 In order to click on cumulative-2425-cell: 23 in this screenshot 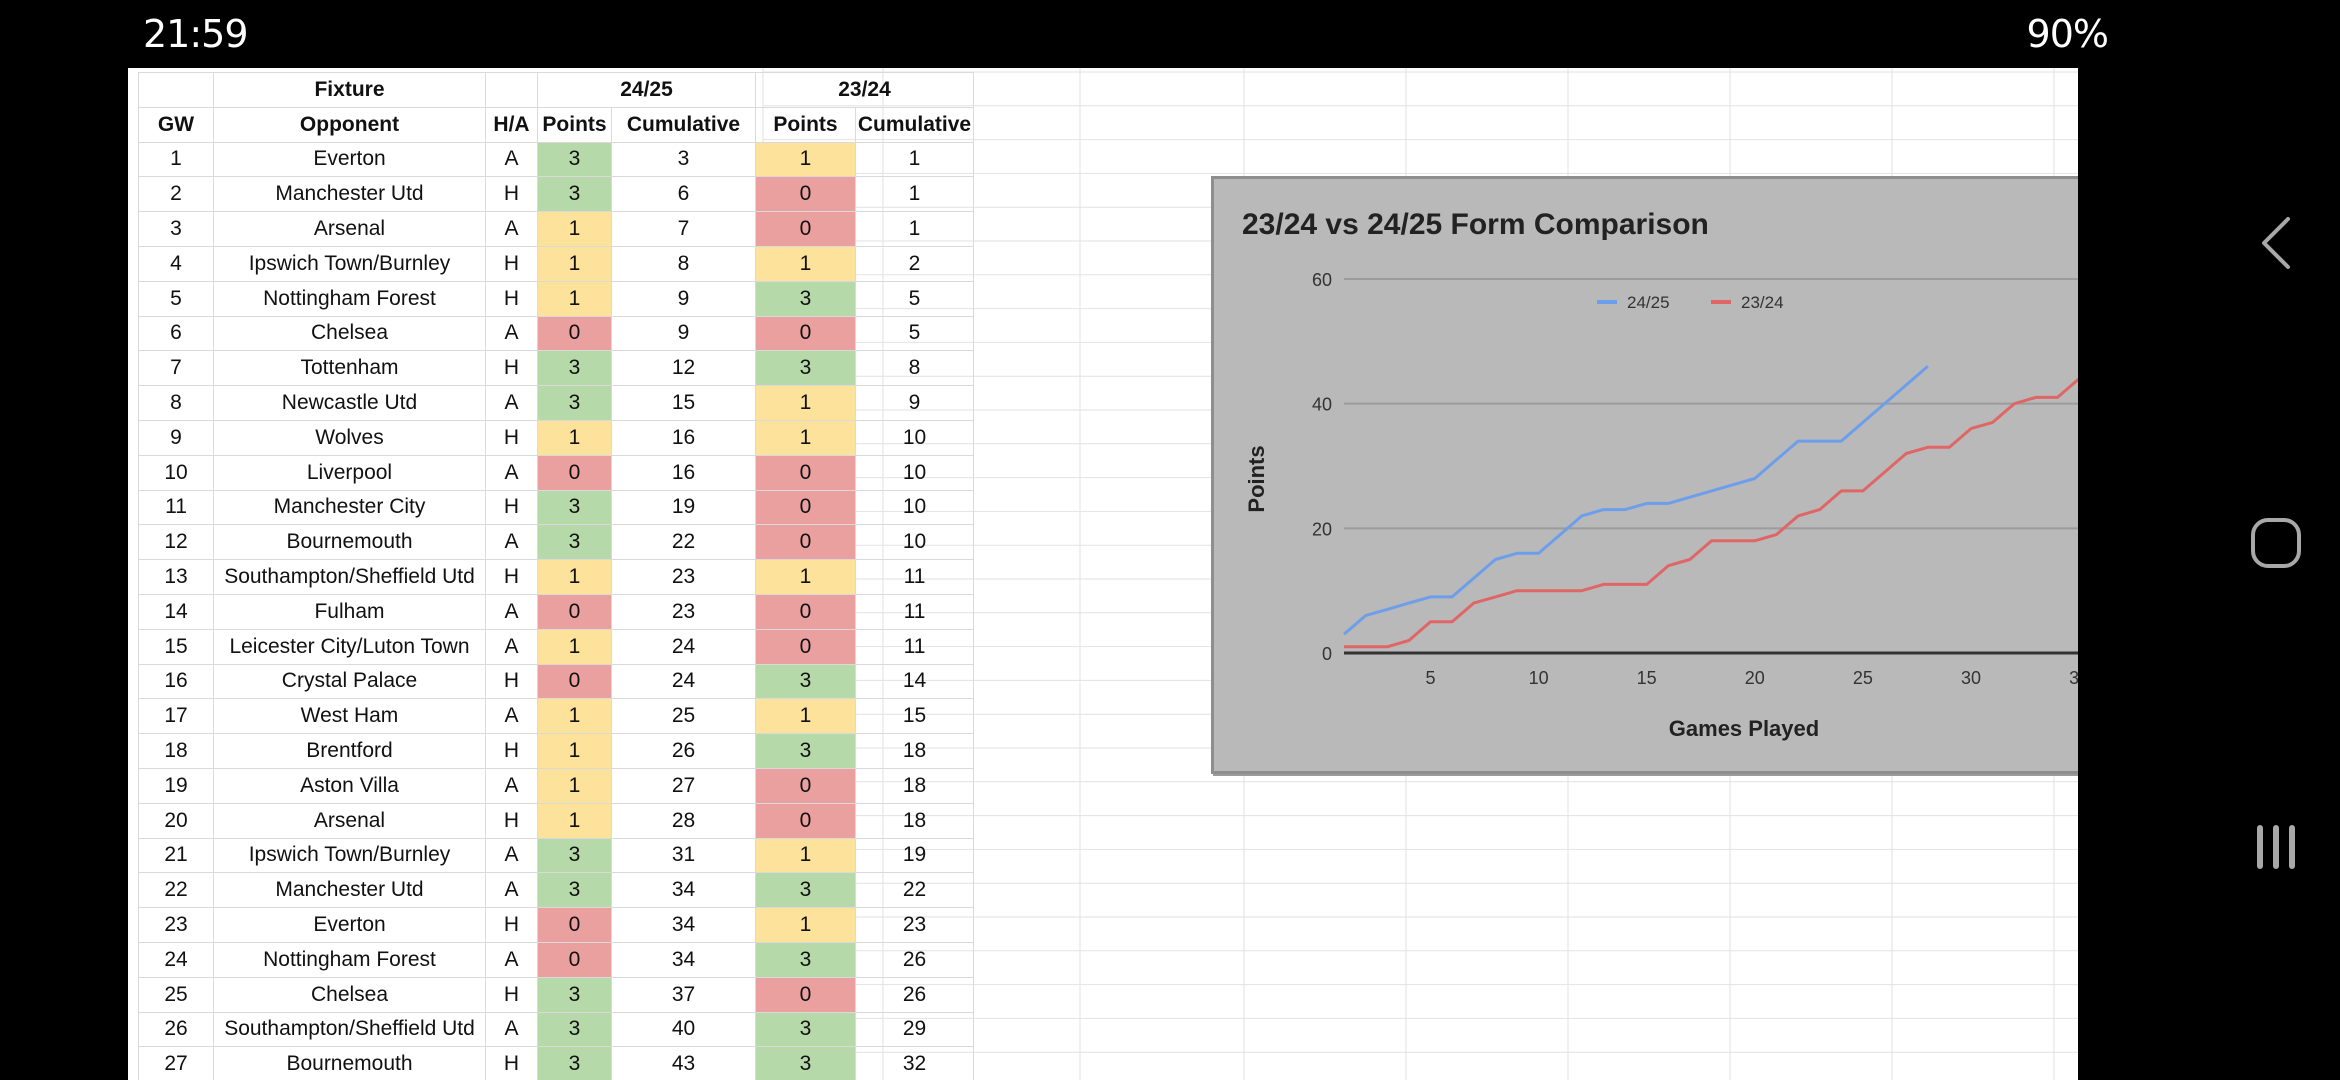, I will do `click(683, 611)`.